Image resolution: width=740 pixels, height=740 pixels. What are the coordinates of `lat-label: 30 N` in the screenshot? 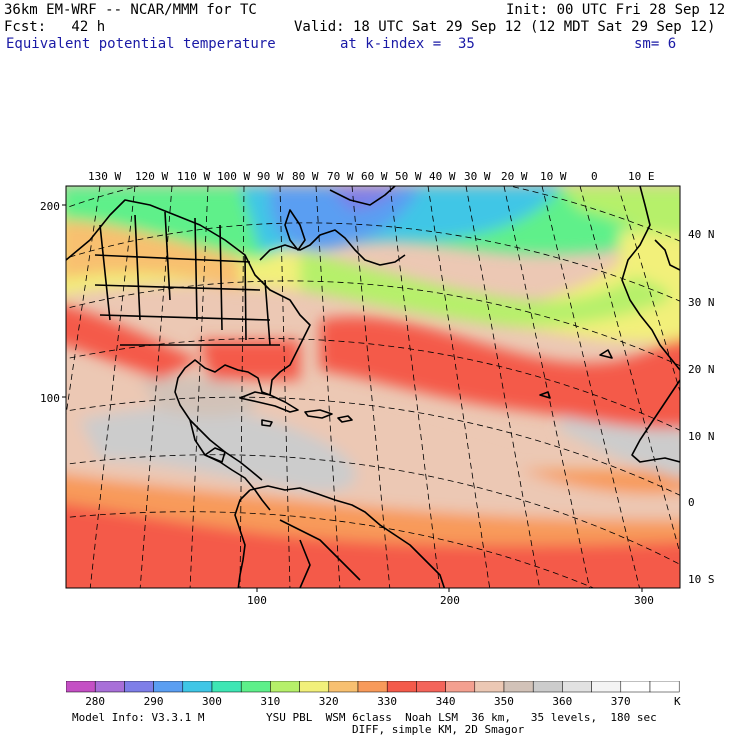 It's located at (701, 302).